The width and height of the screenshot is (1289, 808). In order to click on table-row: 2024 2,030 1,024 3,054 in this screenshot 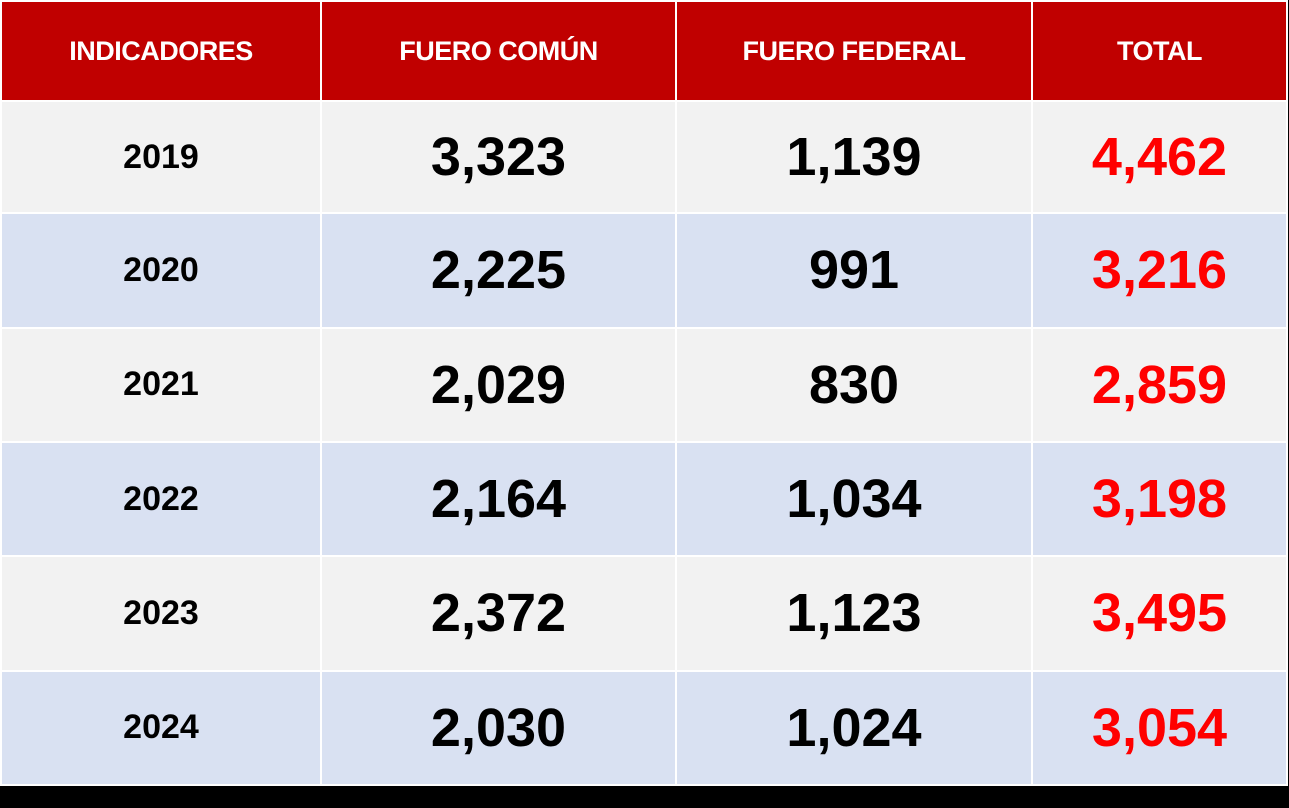, I will do `click(644, 728)`.